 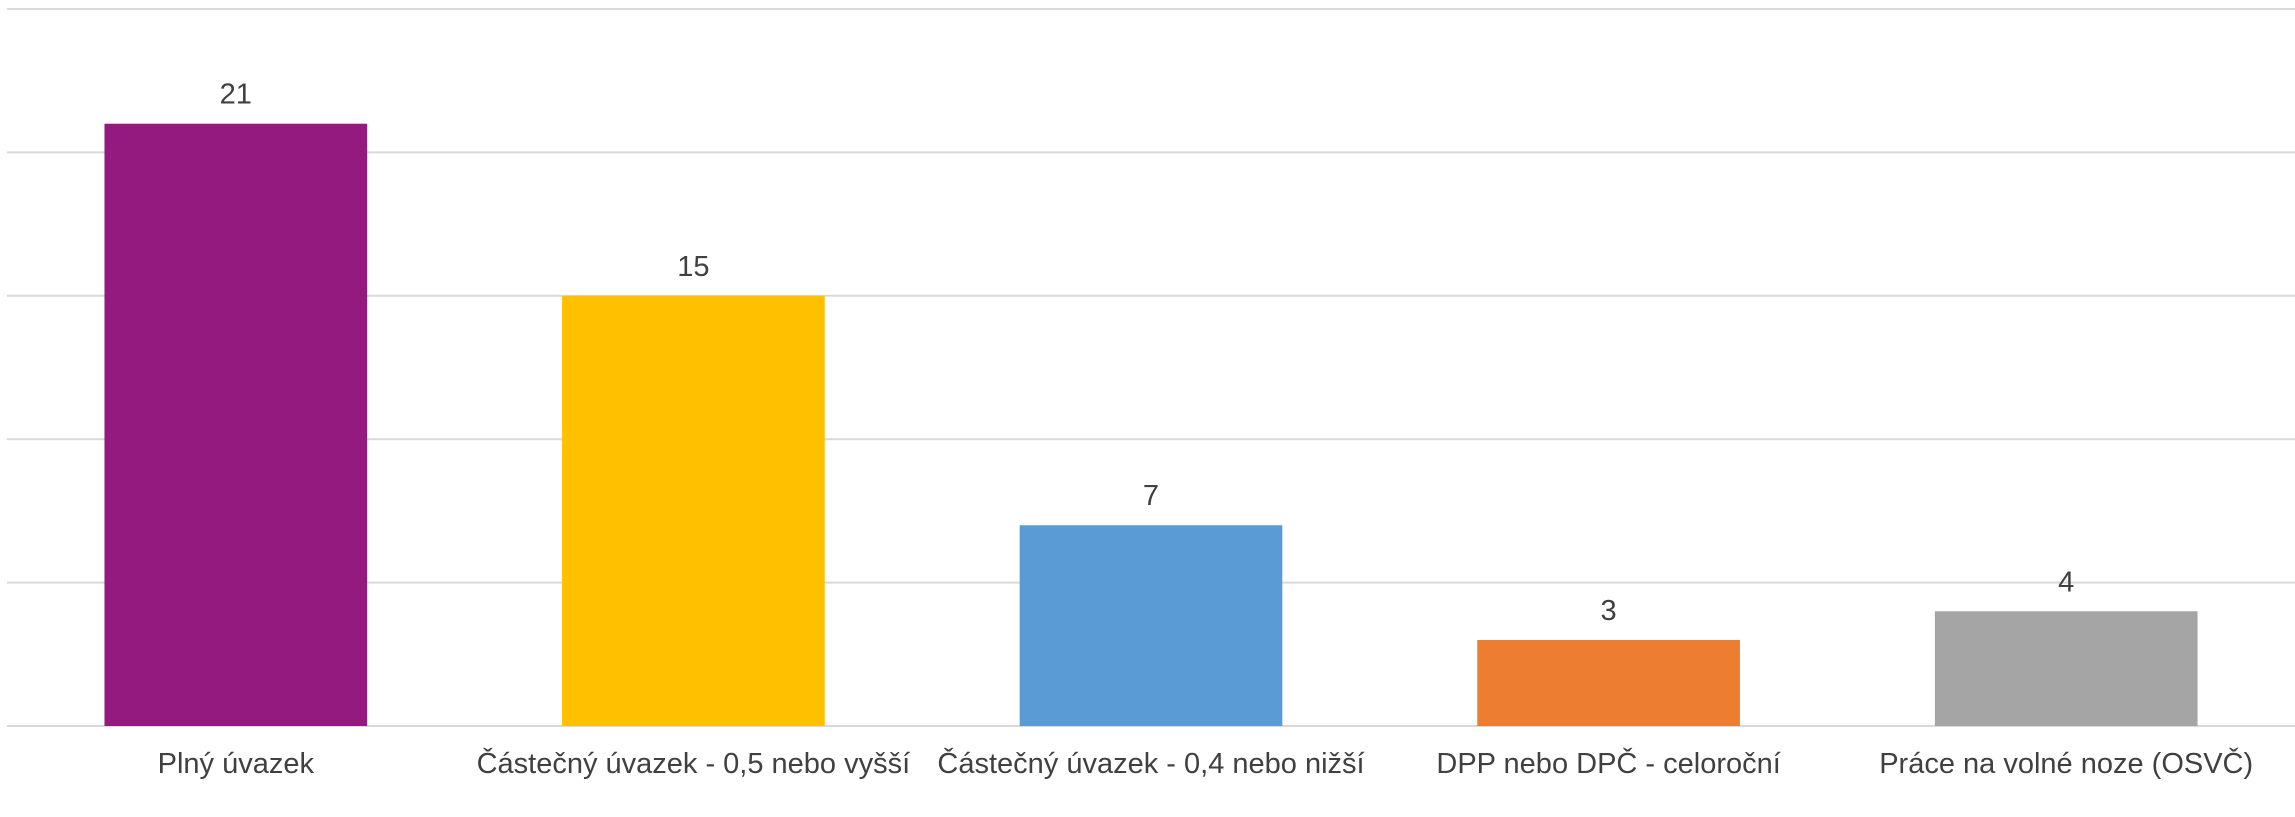 What do you see at coordinates (1151, 764) in the screenshot?
I see `x-tick-label: Částečný úvazek - 0,4 nebo nižší` at bounding box center [1151, 764].